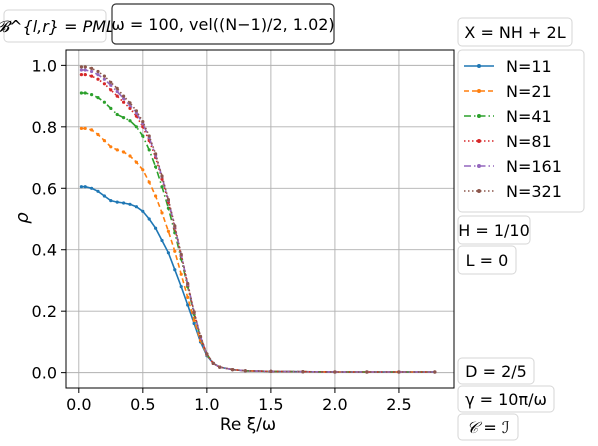 This screenshot has height=446, width=598. I want to click on legend-label: N=81, so click(529, 141).